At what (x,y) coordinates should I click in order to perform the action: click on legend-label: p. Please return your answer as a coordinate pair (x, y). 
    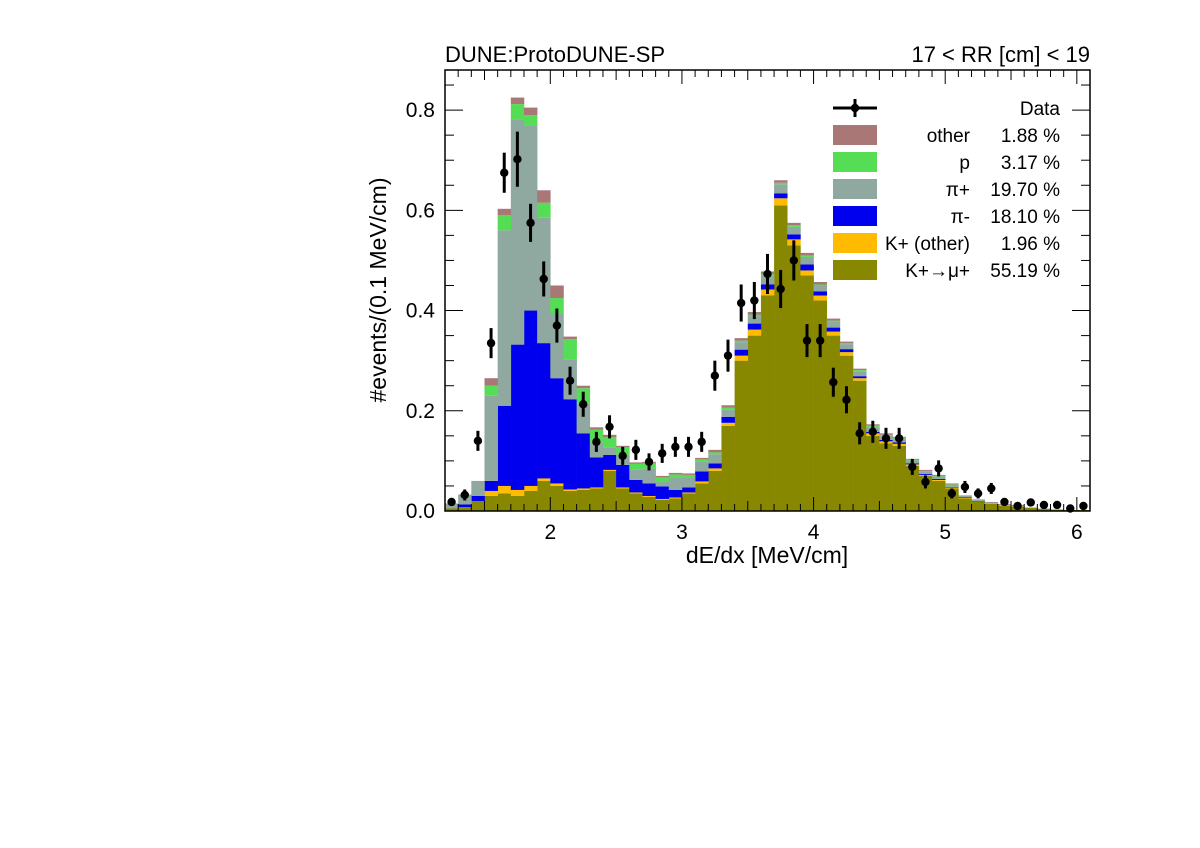
    Looking at the image, I should click on (964, 163).